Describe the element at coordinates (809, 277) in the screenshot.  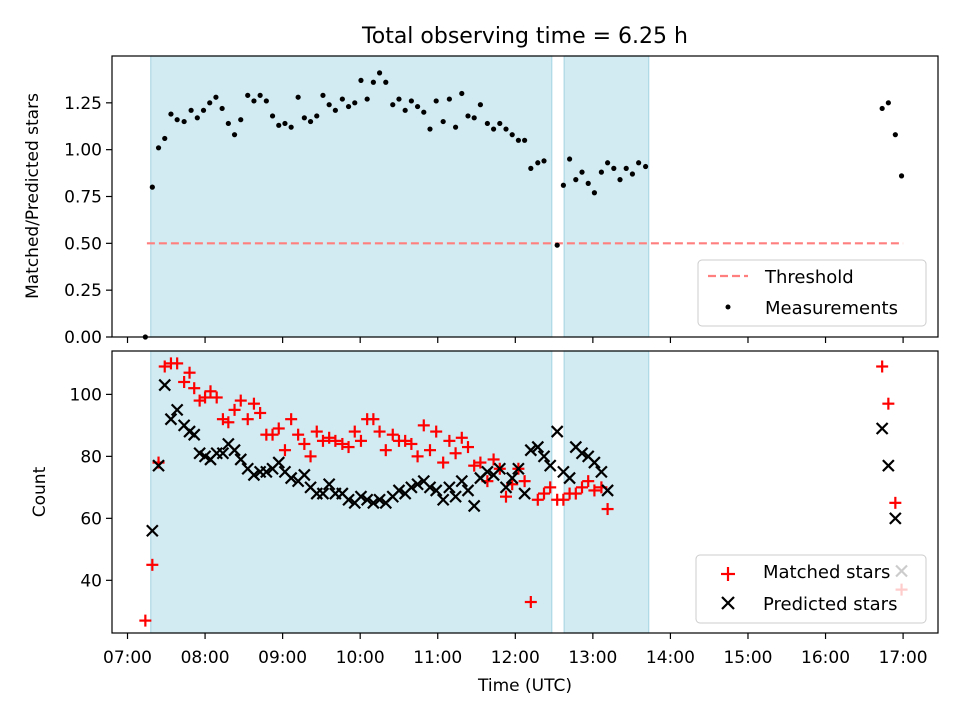
I see `threshold-legend-label: Threshold` at that location.